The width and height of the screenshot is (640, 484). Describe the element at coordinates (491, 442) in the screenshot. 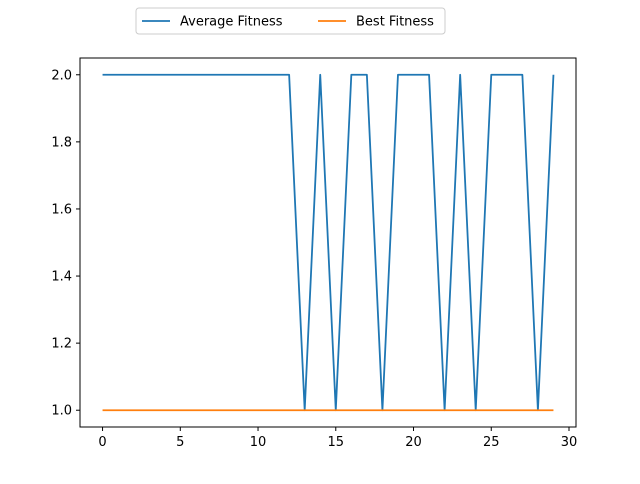

I see `x-tick-label: 25` at that location.